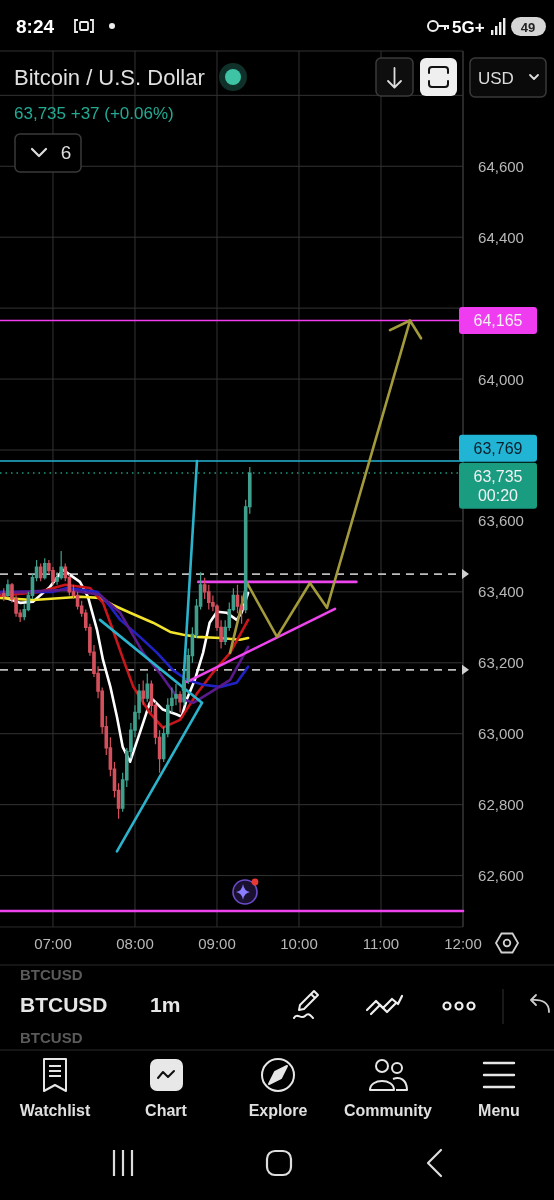 Image resolution: width=554 pixels, height=1200 pixels. Describe the element at coordinates (388, 1110) in the screenshot. I see `text: Community` at that location.